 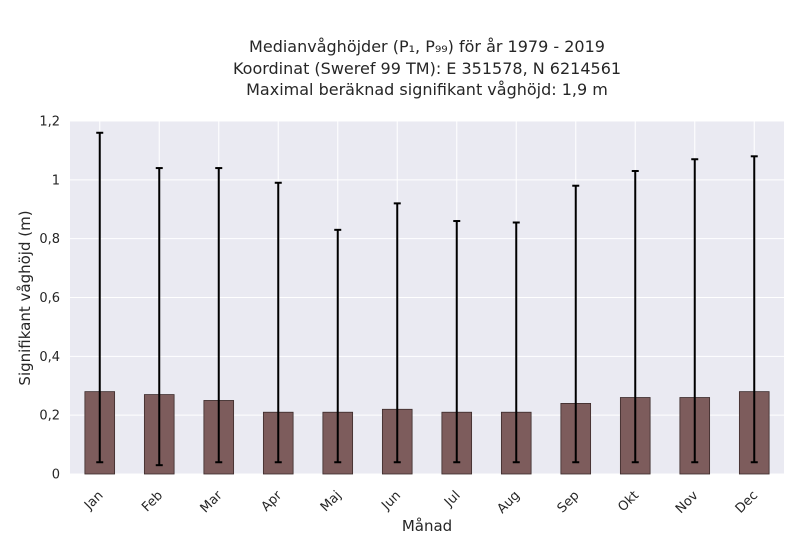 I want to click on x-tick-label-sep: Sep, so click(x=569, y=502).